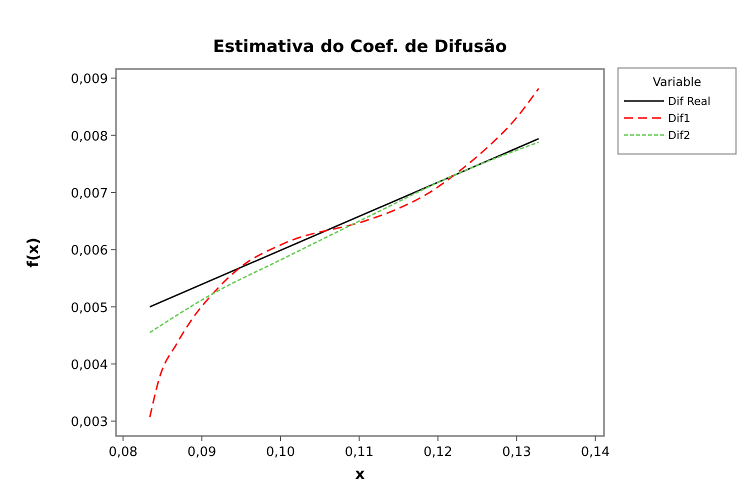 This screenshot has height=497, width=741. I want to click on y-axis-title: f(x), so click(33, 253).